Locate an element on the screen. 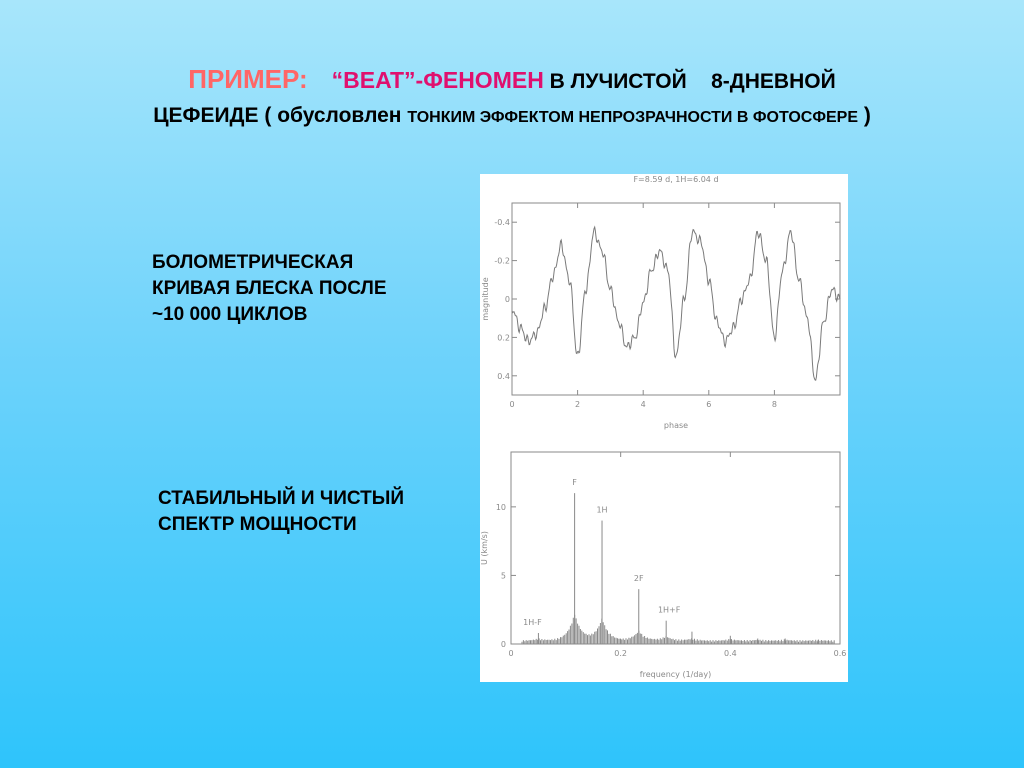 Image resolution: width=1024 pixels, height=768 pixels. spectrum-noise is located at coordinates (678, 629).